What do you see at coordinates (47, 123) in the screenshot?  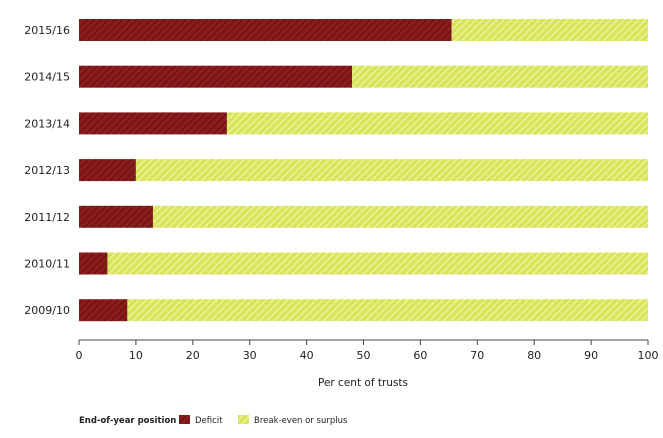 I see `category-label: 2013/14` at bounding box center [47, 123].